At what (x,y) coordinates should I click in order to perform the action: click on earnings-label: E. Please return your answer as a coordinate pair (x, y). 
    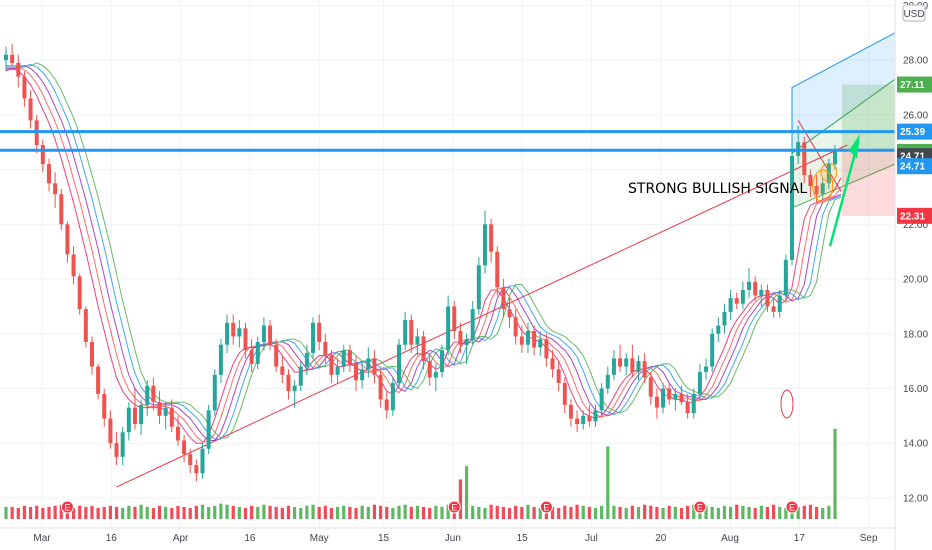
    Looking at the image, I should click on (67, 508).